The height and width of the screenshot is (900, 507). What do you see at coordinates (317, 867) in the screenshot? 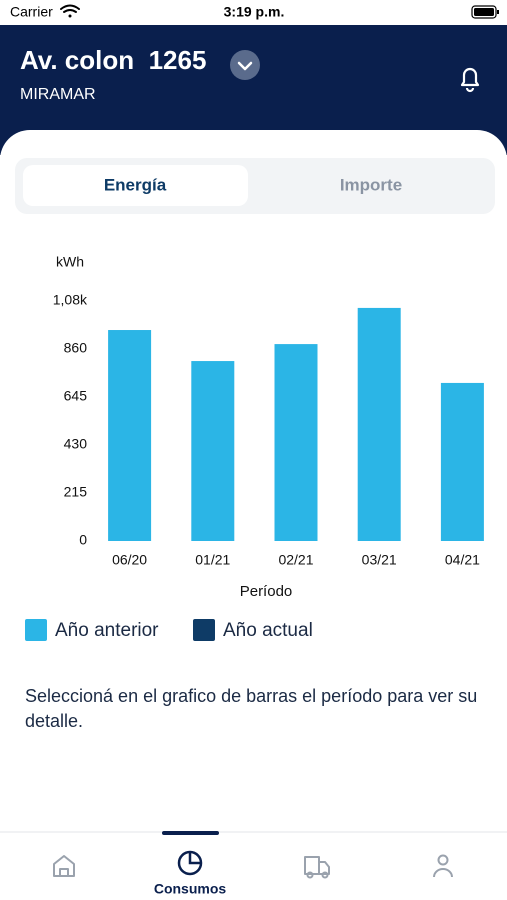
I see `nav-delivery` at bounding box center [317, 867].